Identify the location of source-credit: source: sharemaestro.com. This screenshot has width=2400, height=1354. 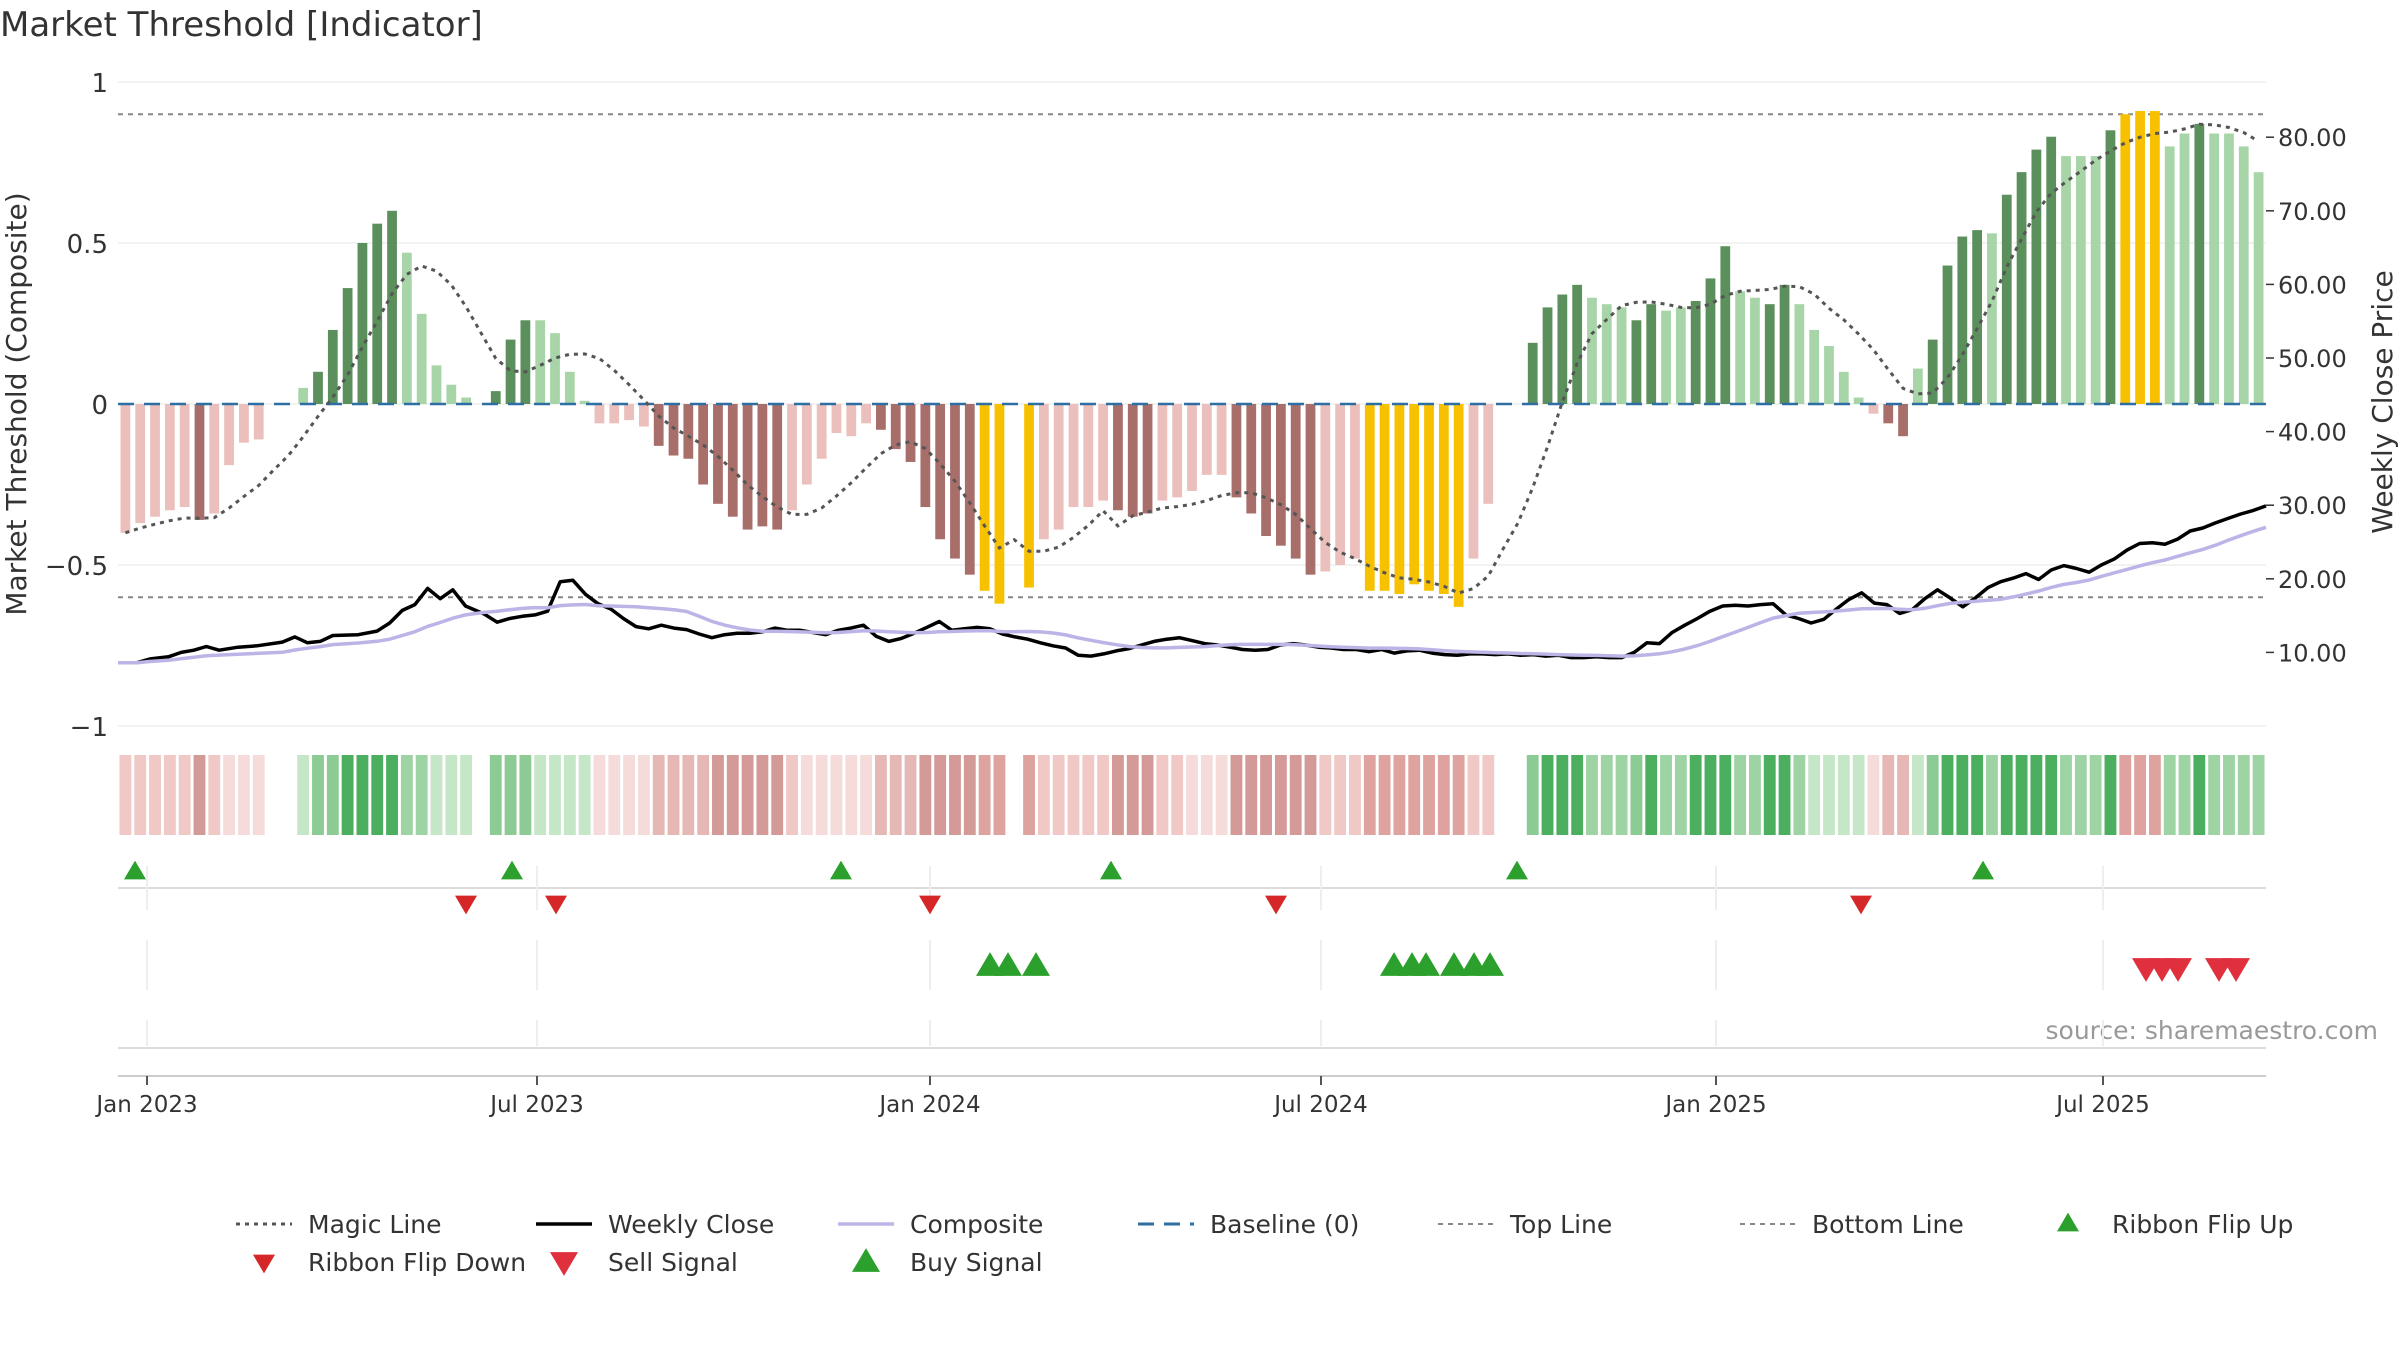
(2212, 1030).